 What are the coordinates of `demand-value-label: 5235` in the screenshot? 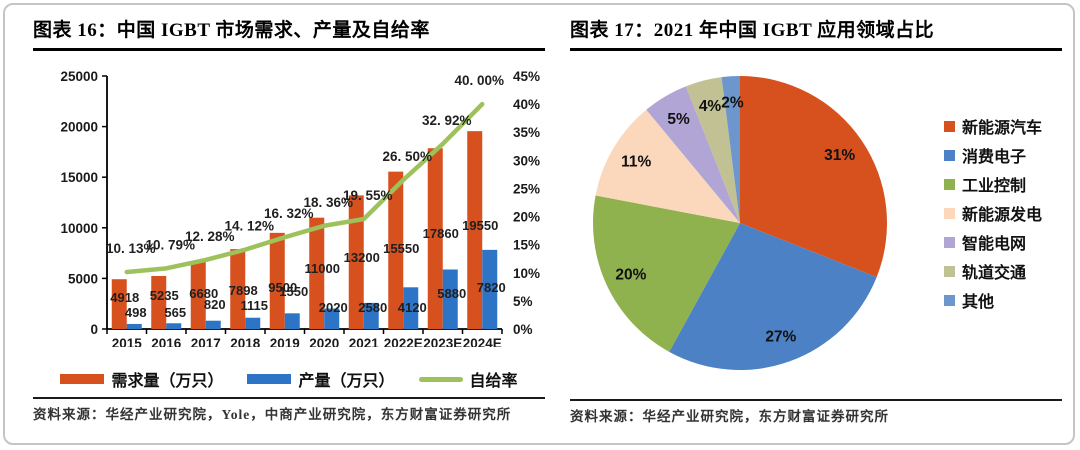 It's located at (164, 295).